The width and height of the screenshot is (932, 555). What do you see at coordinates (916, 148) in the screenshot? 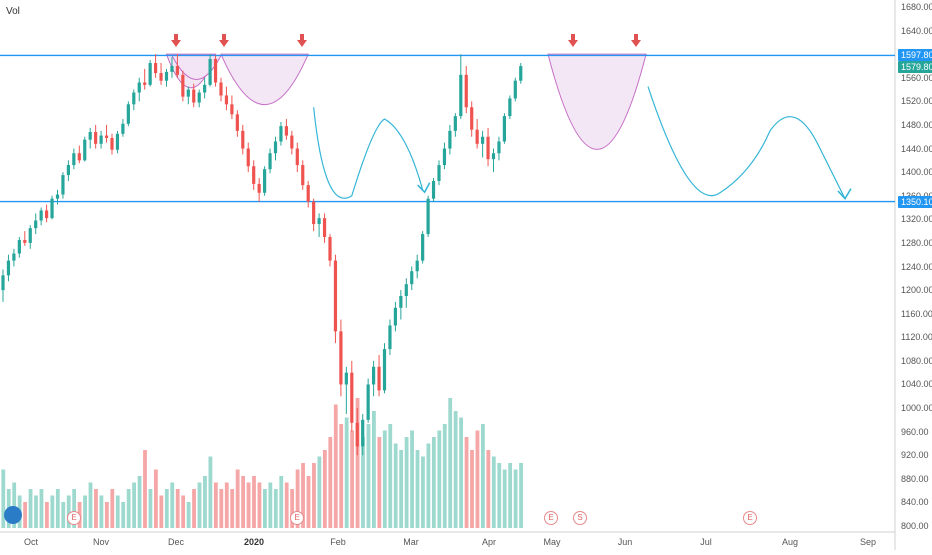
I see `price-tick: 1440.00` at bounding box center [916, 148].